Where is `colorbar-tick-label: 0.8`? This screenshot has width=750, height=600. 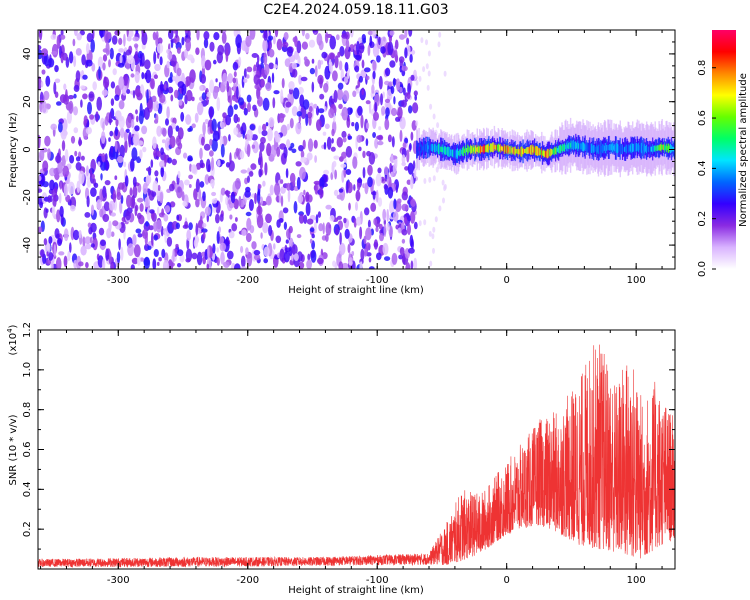
colorbar-tick-label: 0.8 is located at coordinates (702, 68).